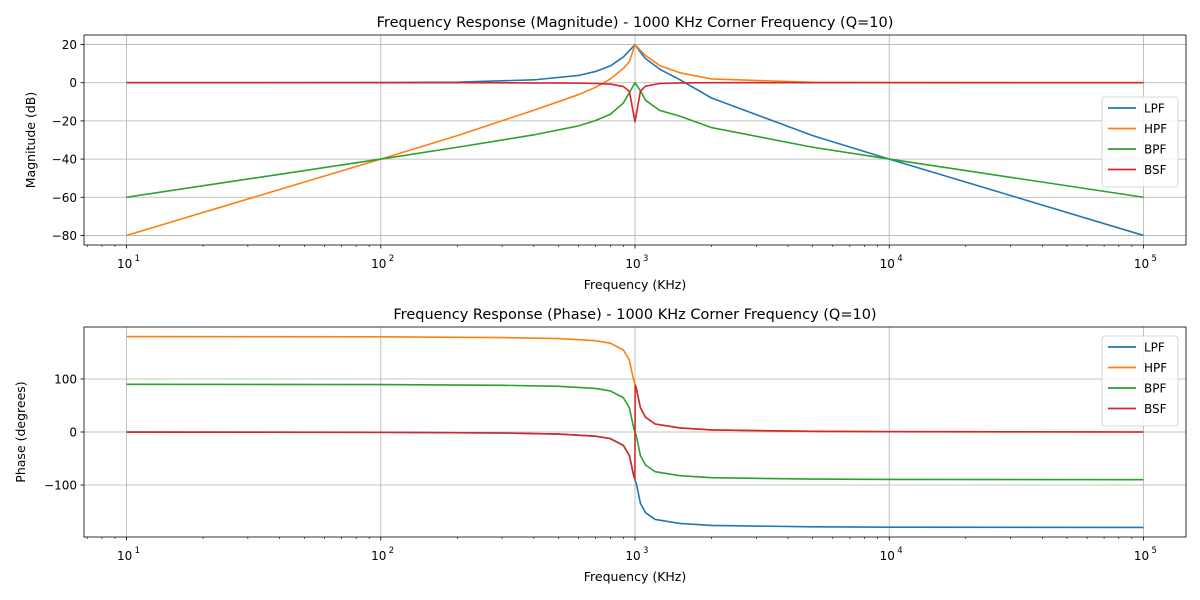  Describe the element at coordinates (69, 45) in the screenshot. I see `y-tick-label: 20` at that location.